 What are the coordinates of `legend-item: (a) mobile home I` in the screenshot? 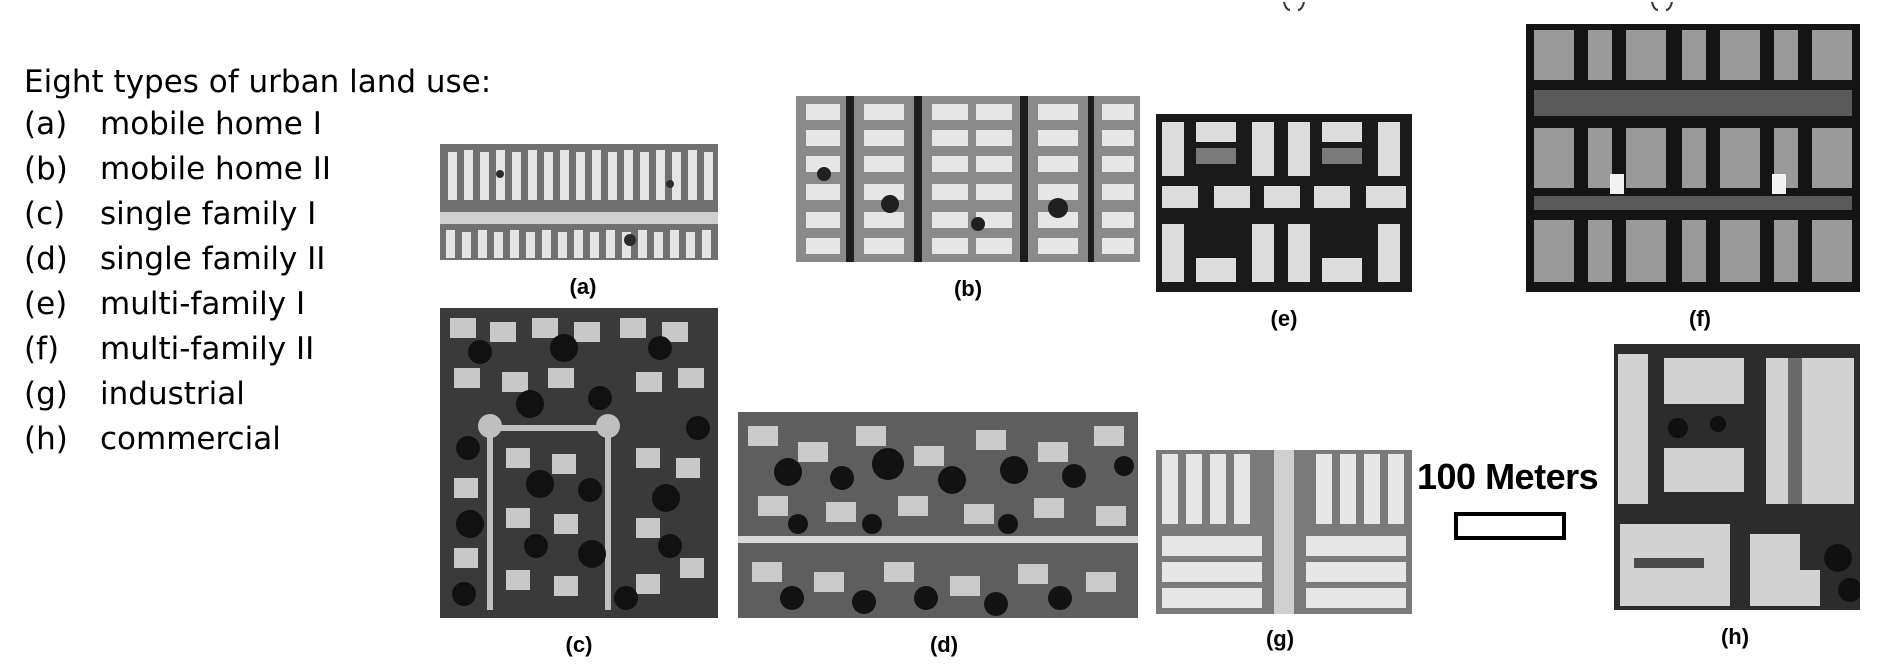 It's located at (257, 124).